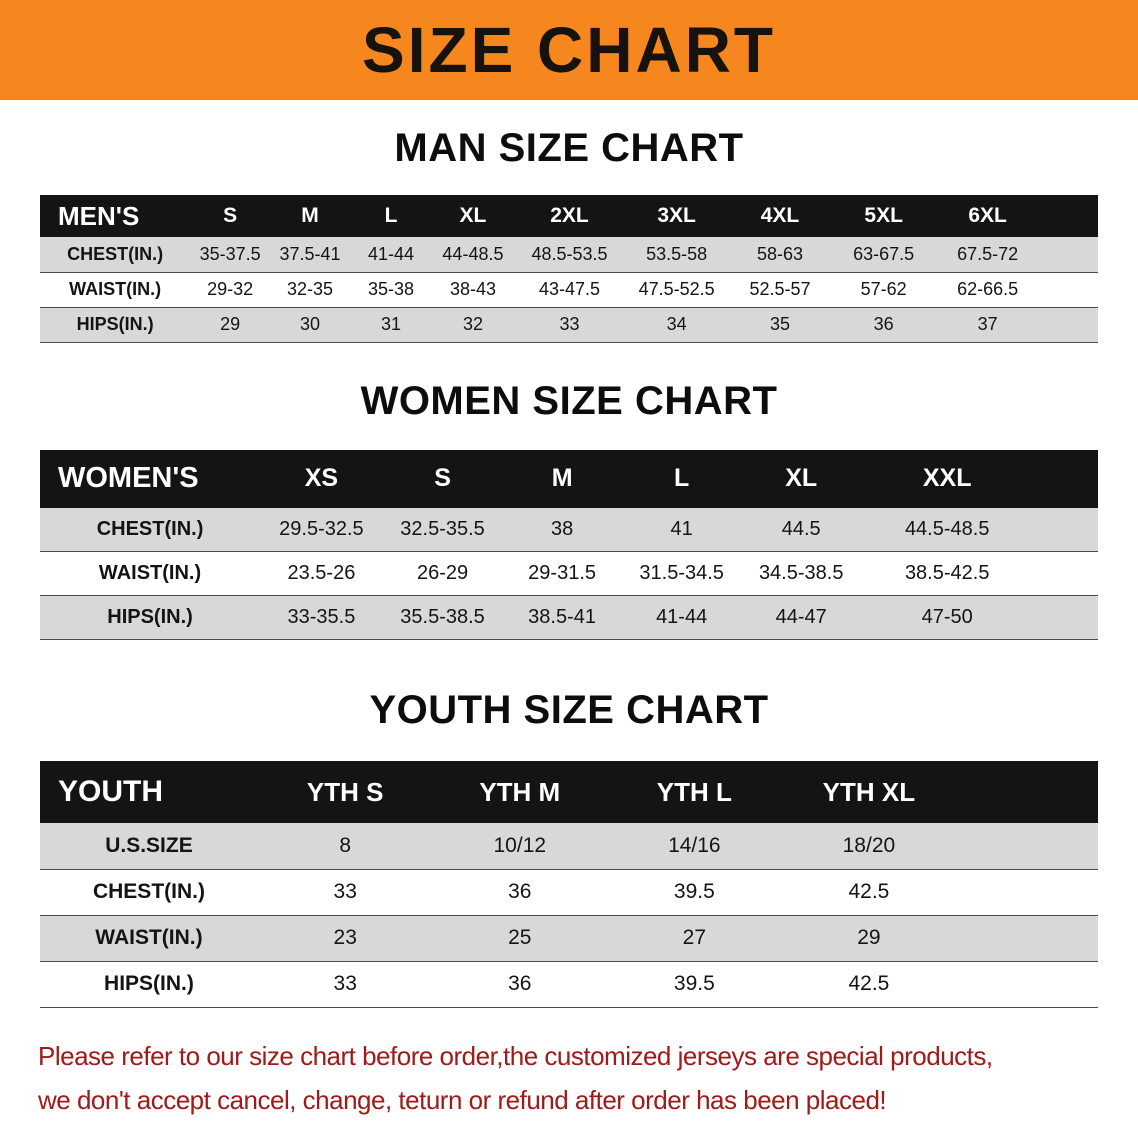 Image resolution: width=1138 pixels, height=1132 pixels. I want to click on youth-hips-row: HIPS(IN.) 33 36 39.5 42.5, so click(569, 984).